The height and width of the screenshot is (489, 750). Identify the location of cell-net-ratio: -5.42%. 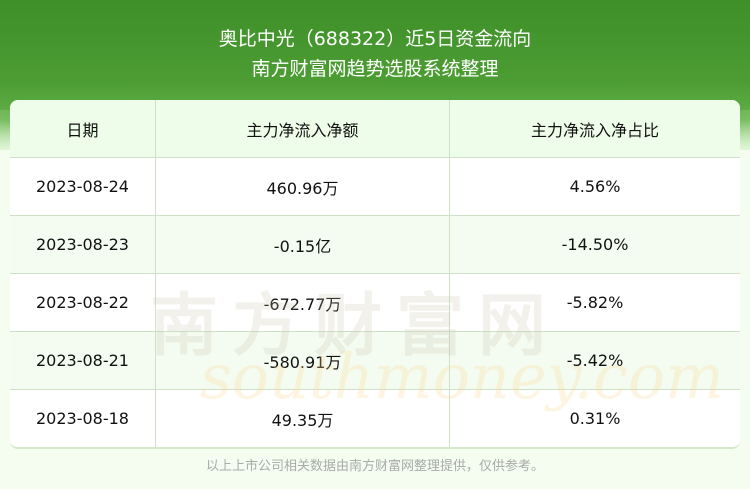
(594, 360).